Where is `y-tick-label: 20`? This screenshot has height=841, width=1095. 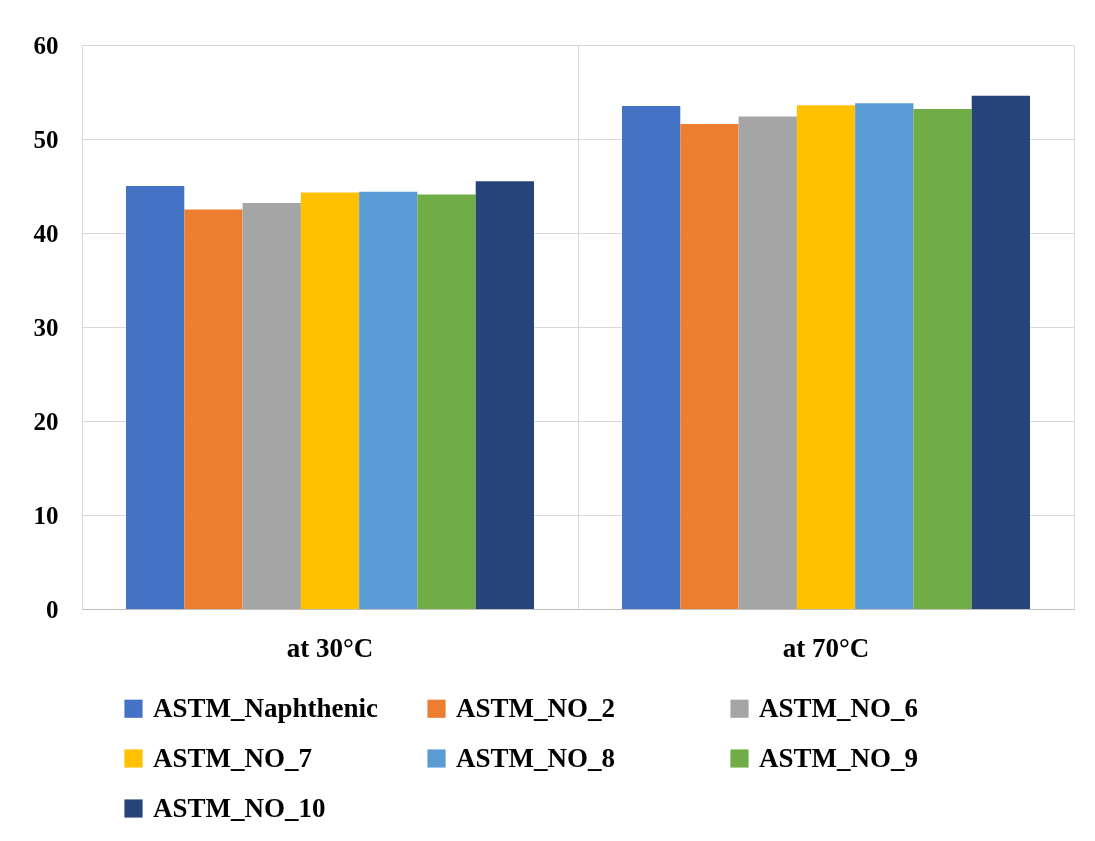
y-tick-label: 20 is located at coordinates (46, 421).